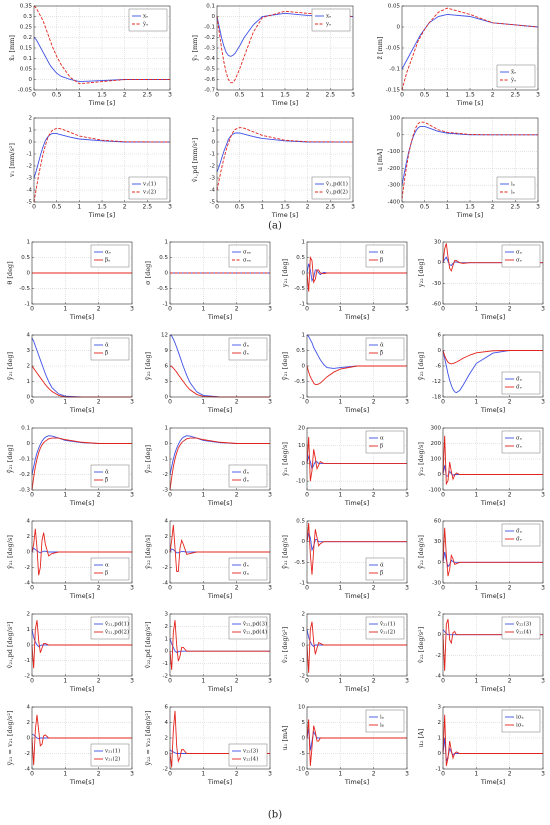 The width and height of the screenshot is (550, 825). Describe the element at coordinates (209, 91) in the screenshot. I see `y-tick-label: -0.7` at that location.